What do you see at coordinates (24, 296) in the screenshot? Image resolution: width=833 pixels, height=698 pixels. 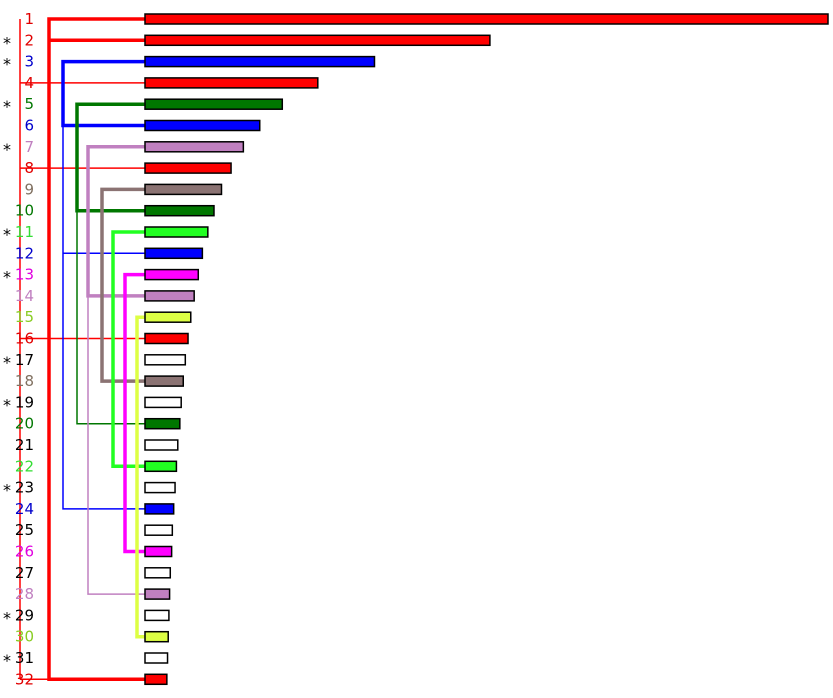 I see `row-label-14: 14` at bounding box center [24, 296].